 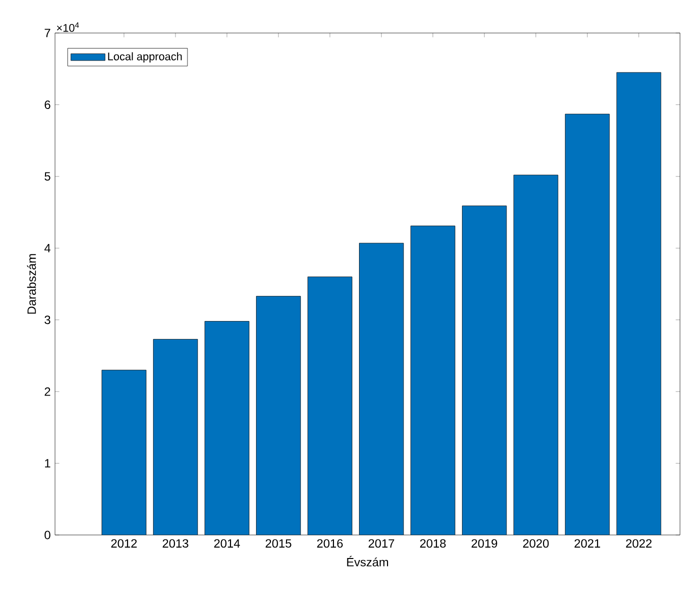 I want to click on y-tick-label: 4, so click(x=47, y=248).